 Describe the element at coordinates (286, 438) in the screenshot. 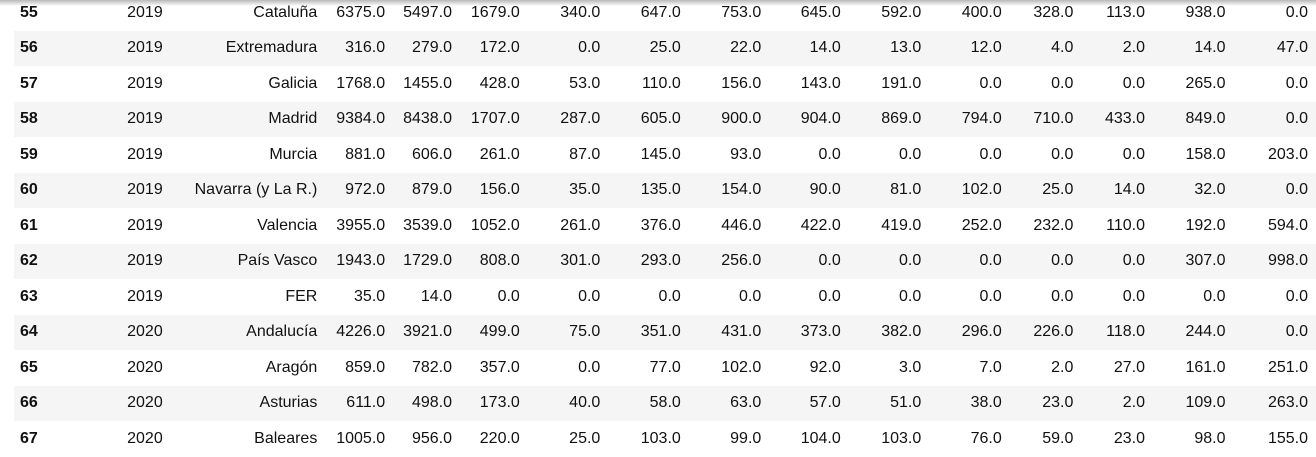

I see `region-cell: Baleares` at that location.